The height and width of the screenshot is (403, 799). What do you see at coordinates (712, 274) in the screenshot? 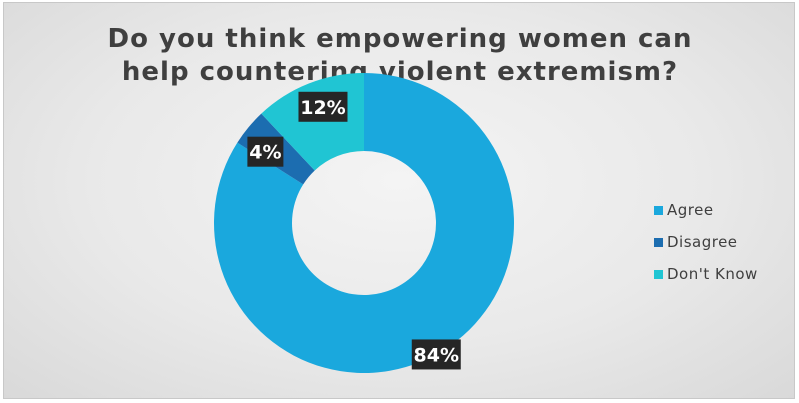
I see `legend-label-dont-know: Don't Know` at bounding box center [712, 274].